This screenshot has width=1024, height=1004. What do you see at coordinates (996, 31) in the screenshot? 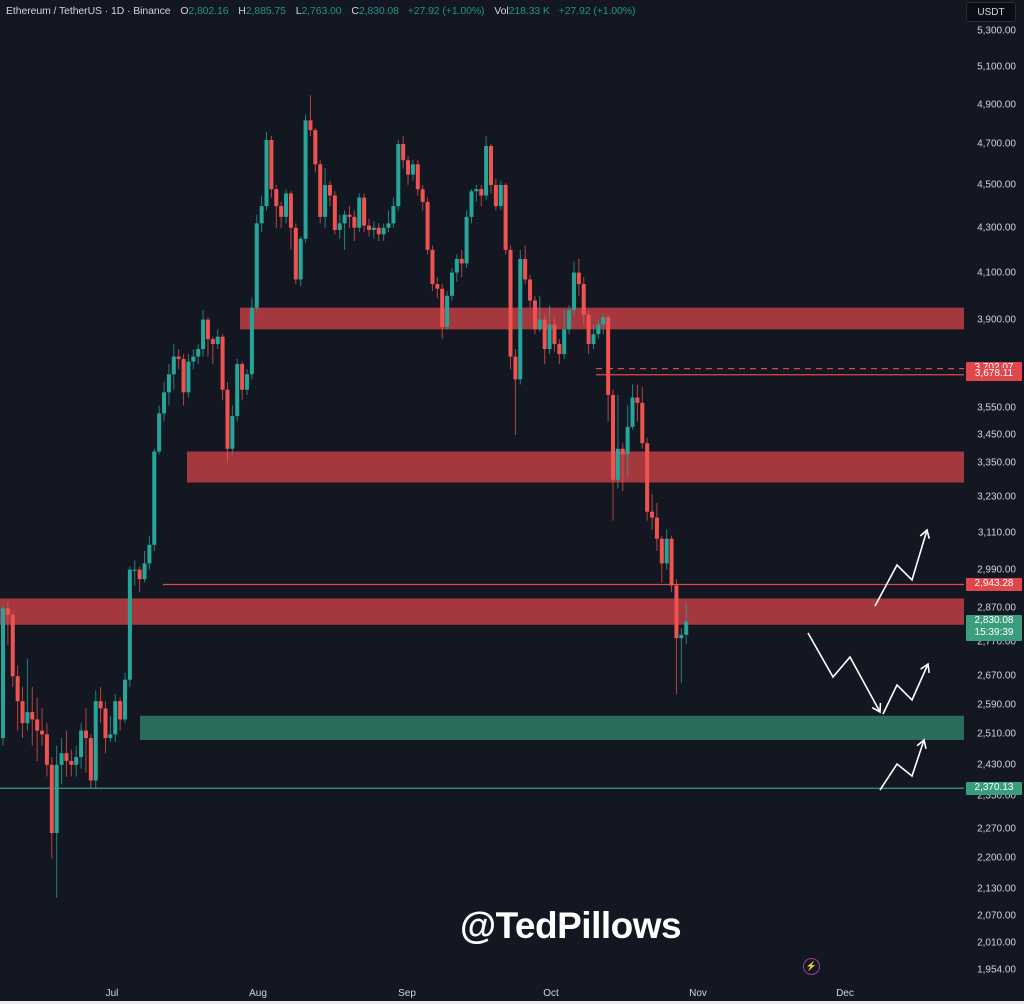
I see `price-tick-label: 5,300.00` at bounding box center [996, 31].